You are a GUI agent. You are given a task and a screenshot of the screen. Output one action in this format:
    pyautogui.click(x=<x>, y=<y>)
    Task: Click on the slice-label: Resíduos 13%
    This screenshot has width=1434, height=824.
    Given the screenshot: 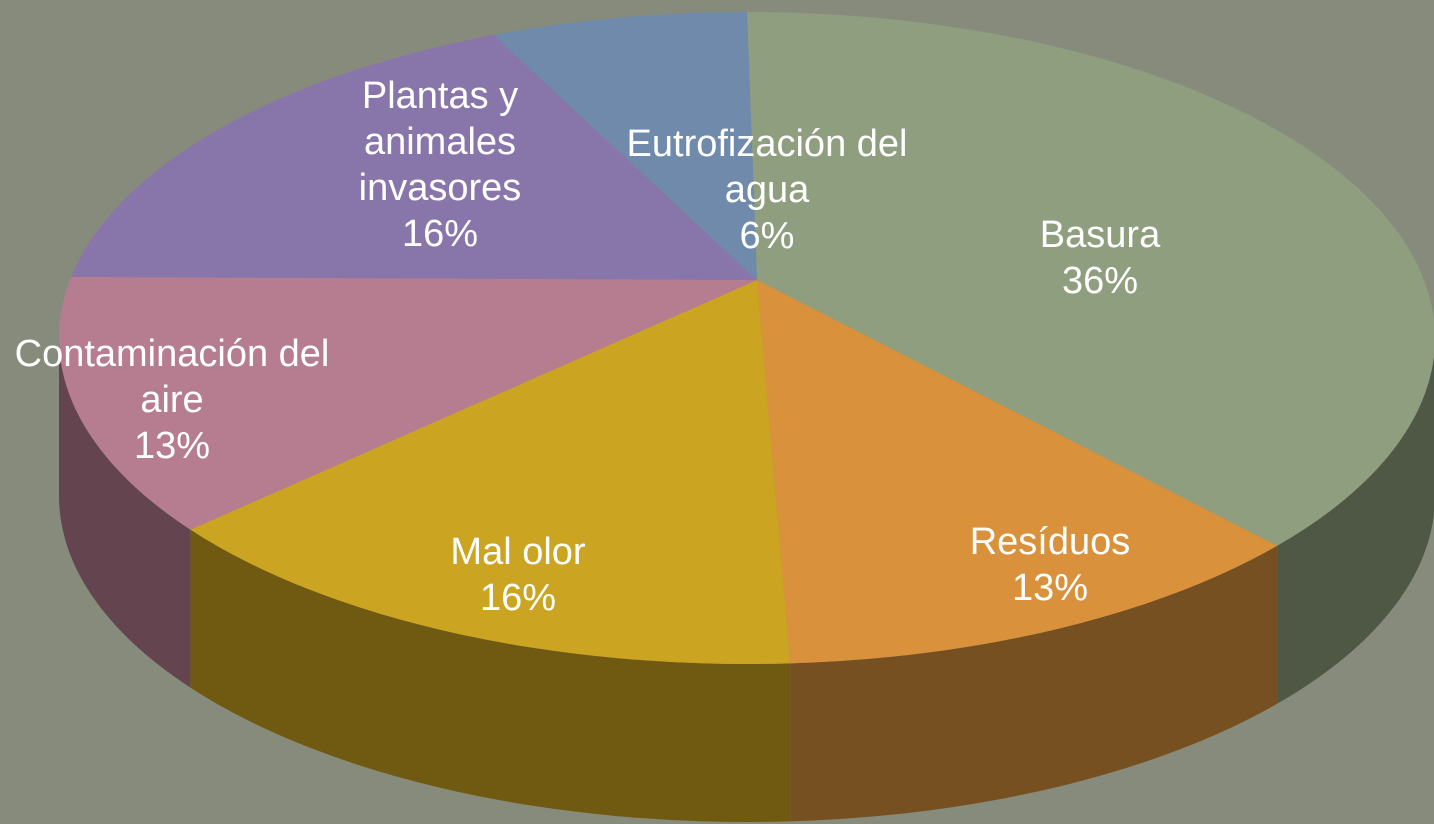 What is the action you would take?
    pyautogui.click(x=1050, y=565)
    